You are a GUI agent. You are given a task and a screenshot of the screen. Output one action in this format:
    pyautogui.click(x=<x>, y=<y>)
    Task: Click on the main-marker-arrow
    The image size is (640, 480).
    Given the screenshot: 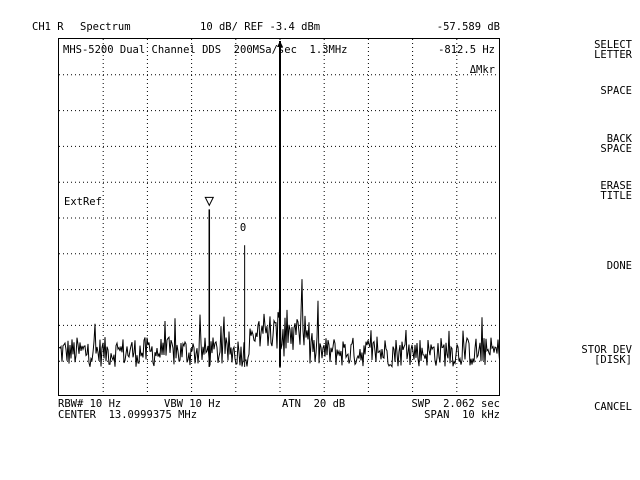 What is the action you would take?
    pyautogui.click(x=280, y=44)
    